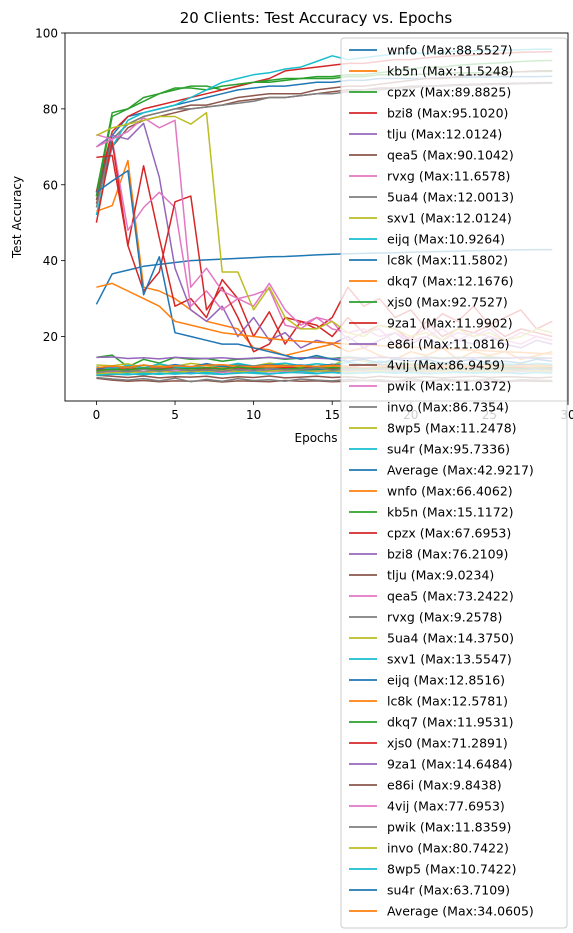  What do you see at coordinates (450, 281) in the screenshot?
I see `legend-label-11: dkq7 (Max:12.1676)` at bounding box center [450, 281].